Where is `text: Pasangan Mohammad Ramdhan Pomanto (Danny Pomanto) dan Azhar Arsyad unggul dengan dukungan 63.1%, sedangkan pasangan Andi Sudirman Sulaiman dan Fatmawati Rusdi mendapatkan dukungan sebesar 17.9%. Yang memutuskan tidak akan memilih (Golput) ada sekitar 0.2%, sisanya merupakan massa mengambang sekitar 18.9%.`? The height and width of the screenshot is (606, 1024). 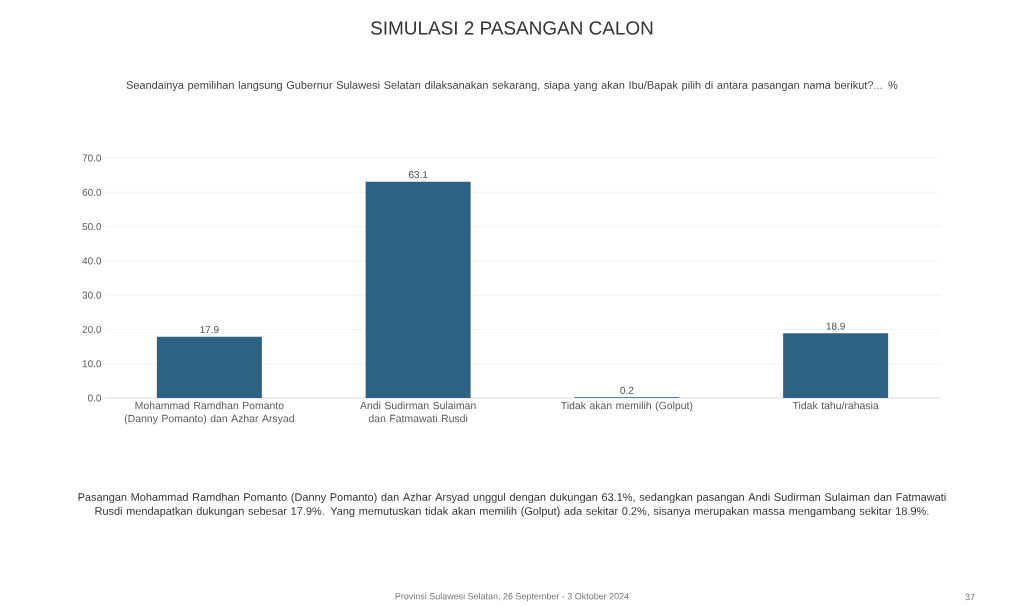 text: Pasangan Mohammad Ramdhan Pomanto (Danny Pomanto) dan Azhar Arsyad unggul dengan dukungan 63.1%, sedangkan pasangan Andi Sudirman Sulaiman dan Fatmawati Rusdi mendapatkan dukungan sebesar 17.9%. Yang memutuskan tidak akan memilih (Golput) ada sekitar 0.2%, sisanya merupakan massa mengambang sekitar 18.9%. is located at coordinates (512, 505).